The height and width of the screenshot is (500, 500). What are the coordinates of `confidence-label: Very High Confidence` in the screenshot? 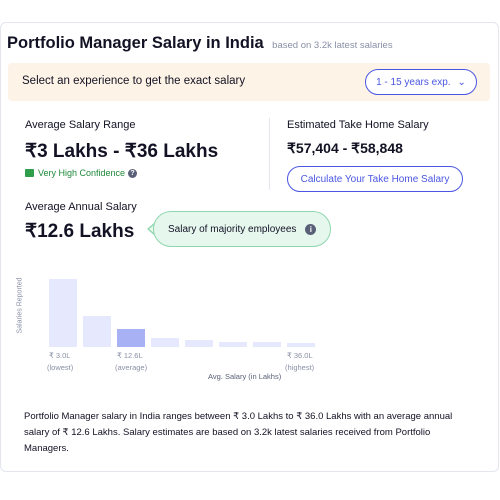 It's located at (82, 173).